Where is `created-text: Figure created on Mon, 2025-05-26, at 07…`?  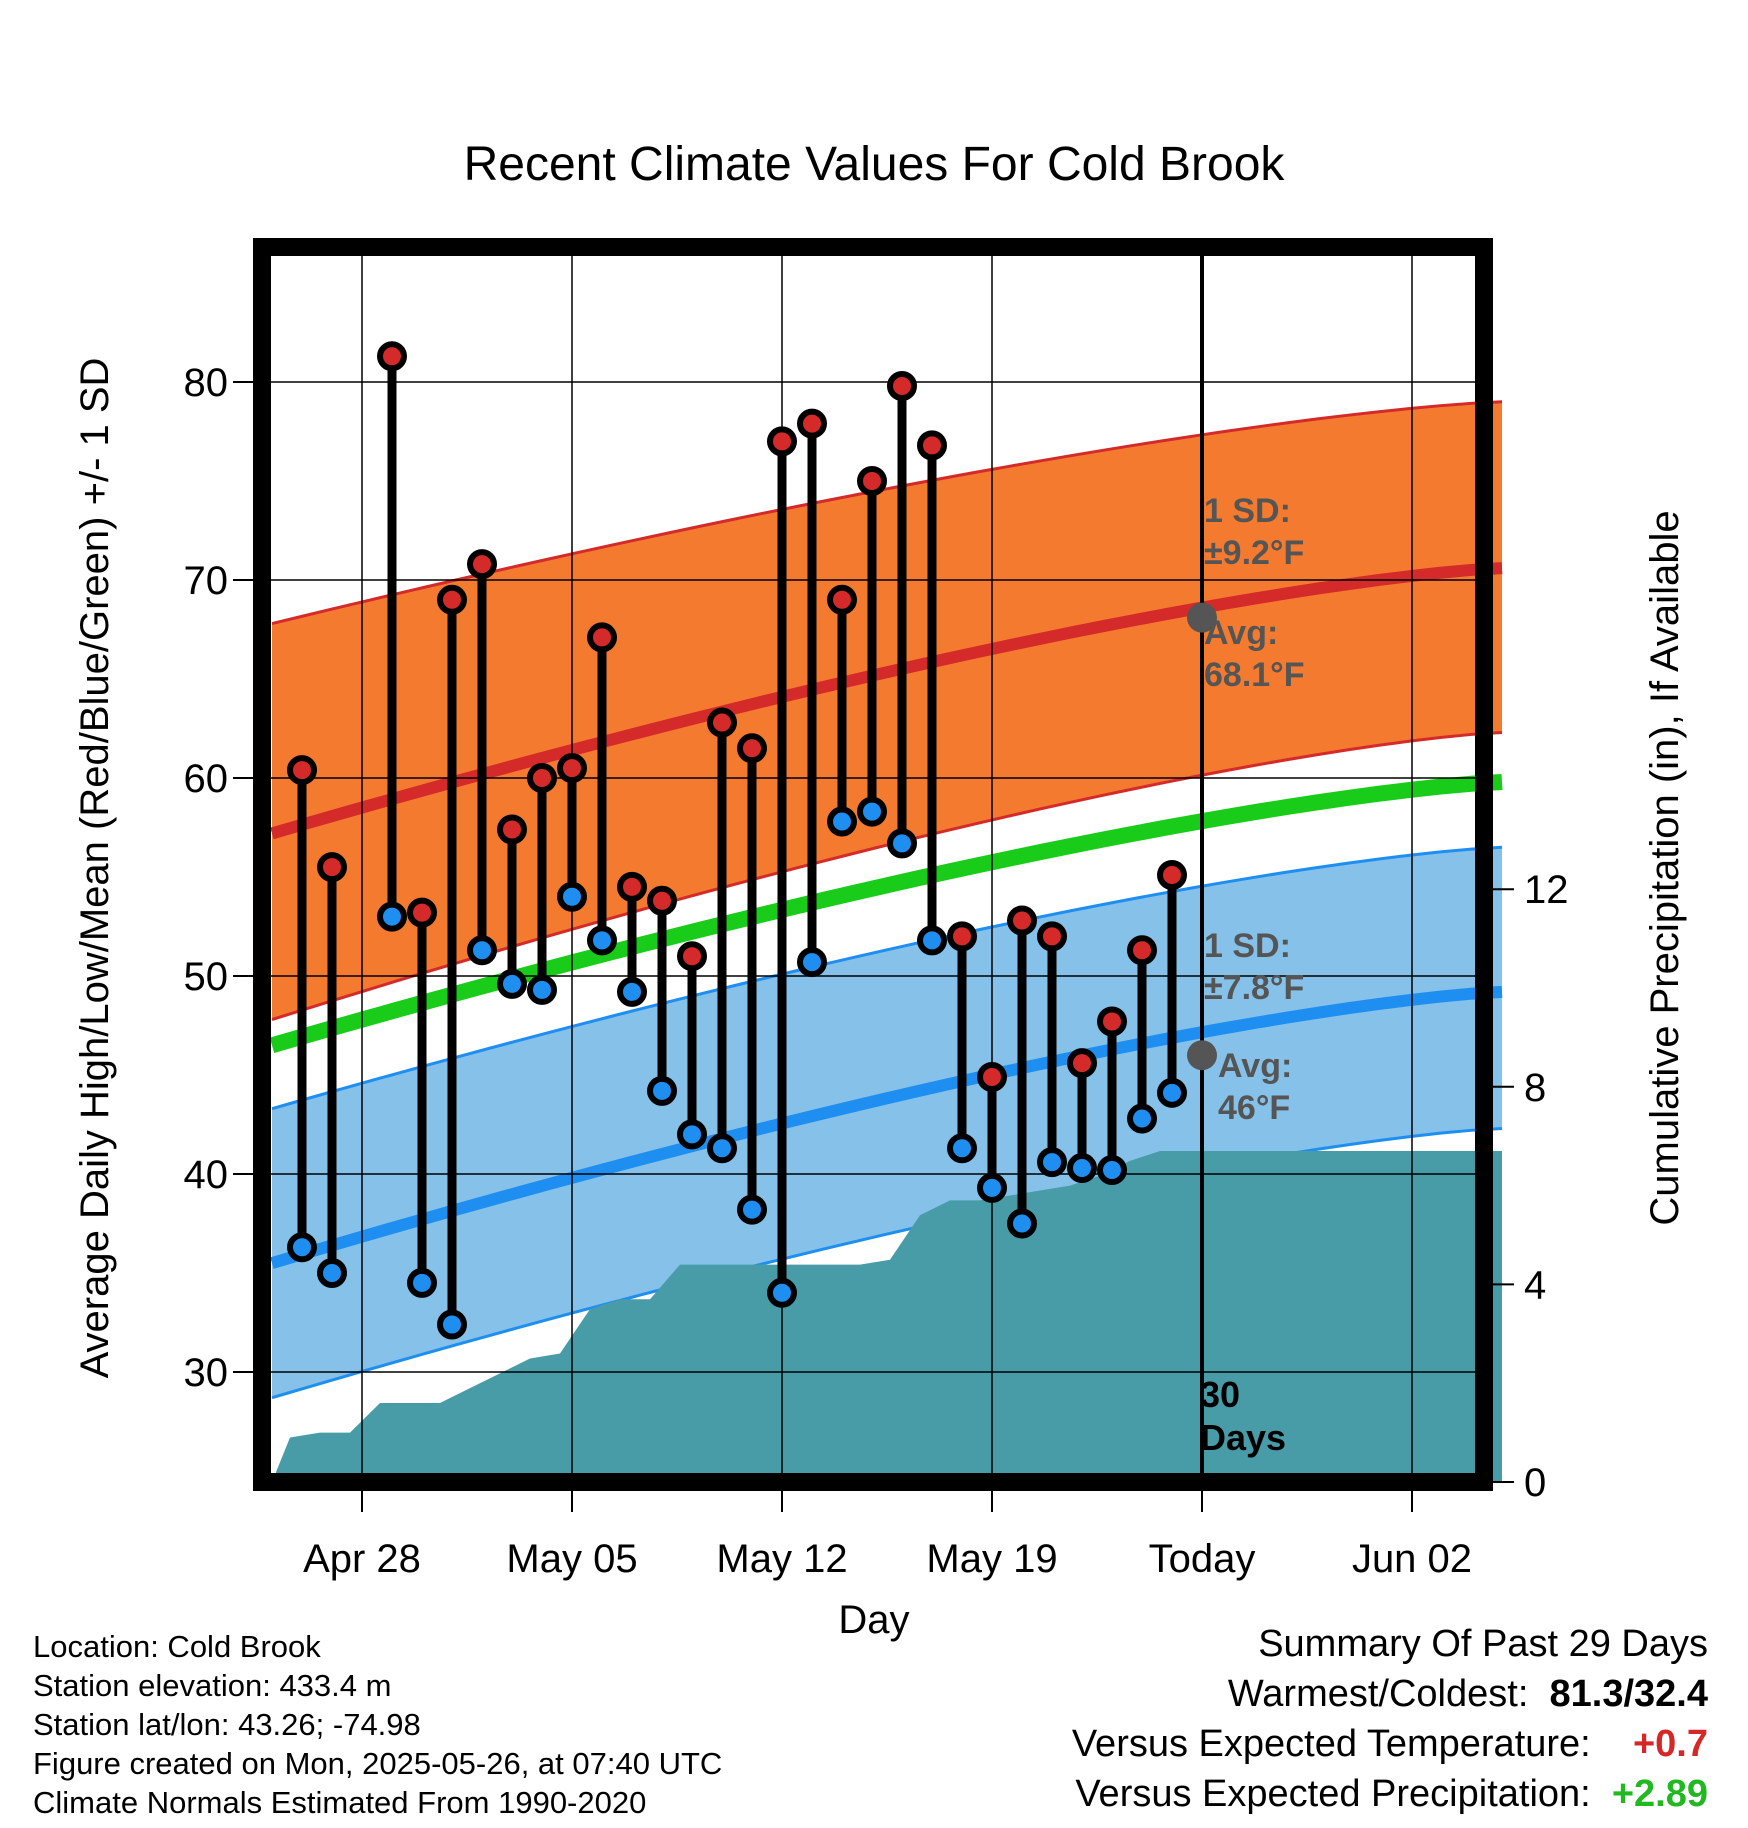 created-text: Figure created on Mon, 2025-05-26, at 07… is located at coordinates (378, 1763).